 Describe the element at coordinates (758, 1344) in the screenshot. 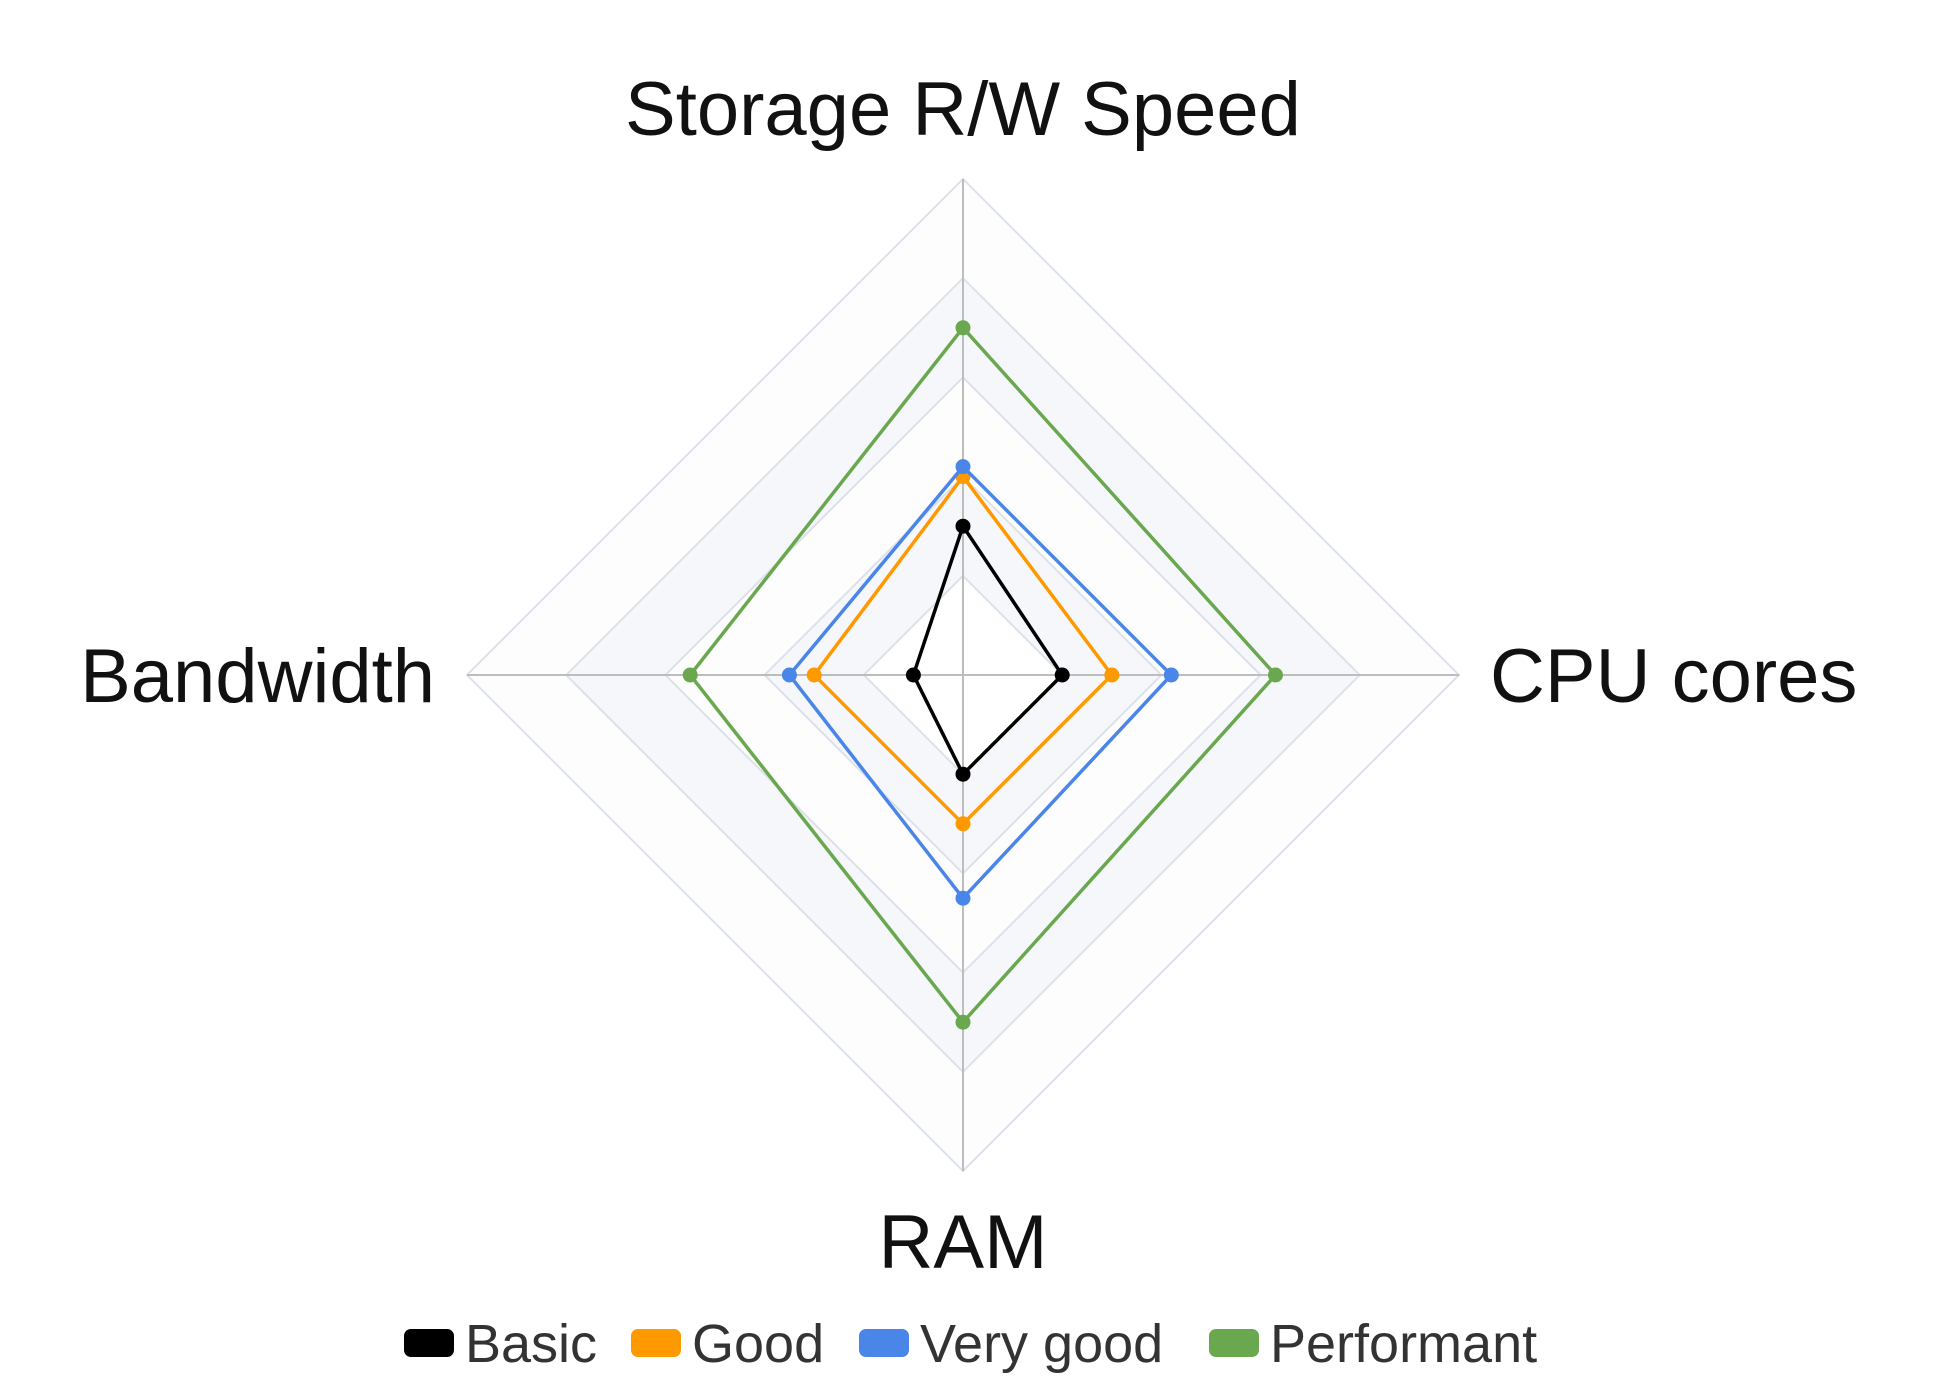

I see `legend-label-good: Good` at that location.